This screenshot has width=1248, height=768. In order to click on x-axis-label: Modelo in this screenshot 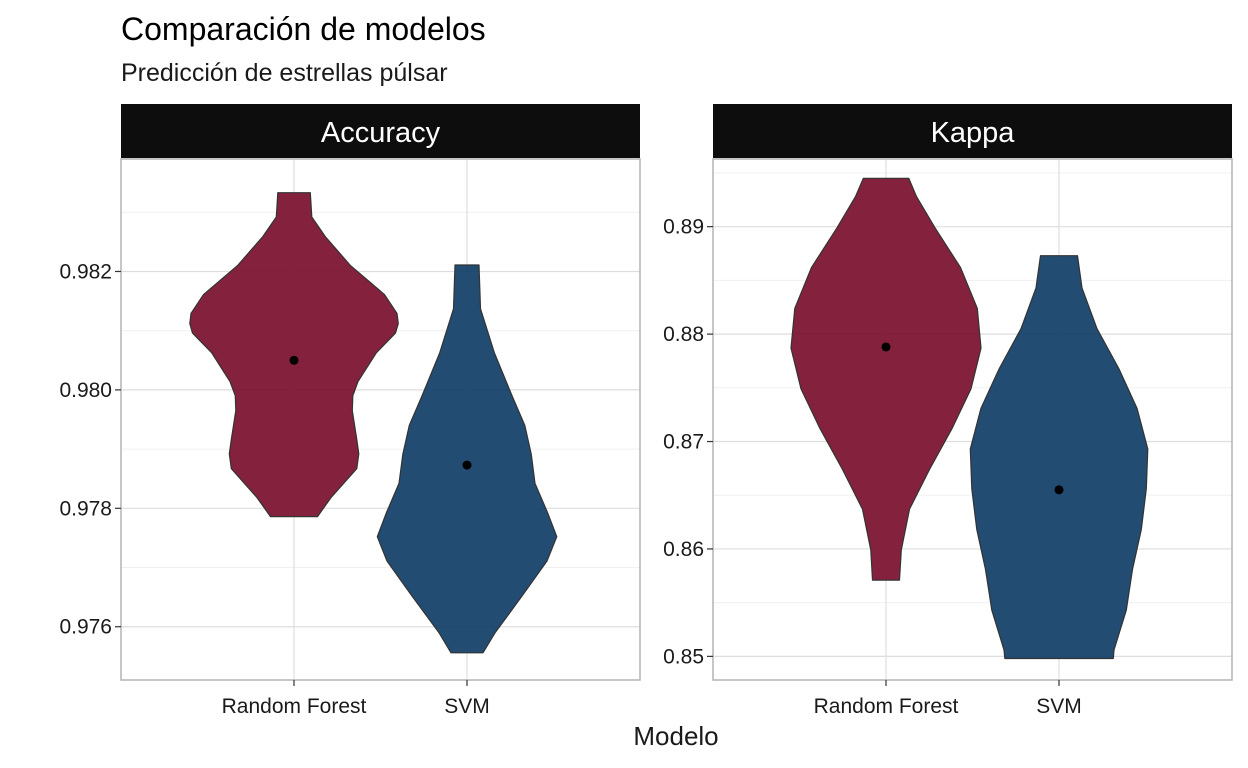, I will do `click(676, 736)`.